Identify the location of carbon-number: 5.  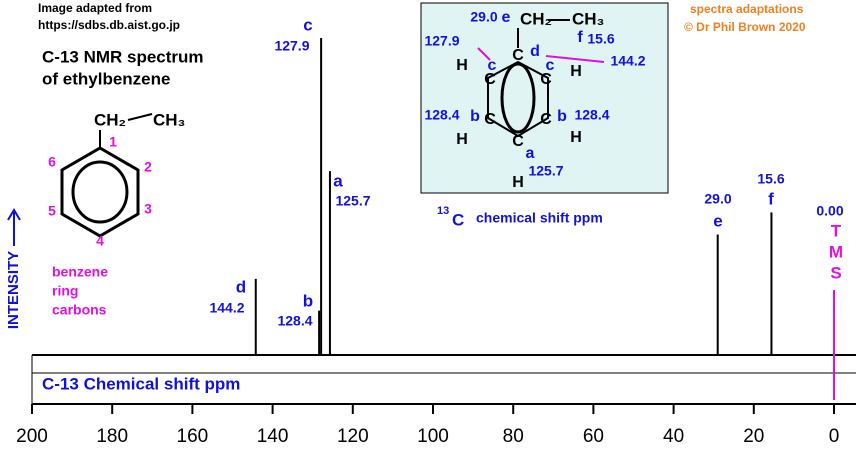
(52, 211).